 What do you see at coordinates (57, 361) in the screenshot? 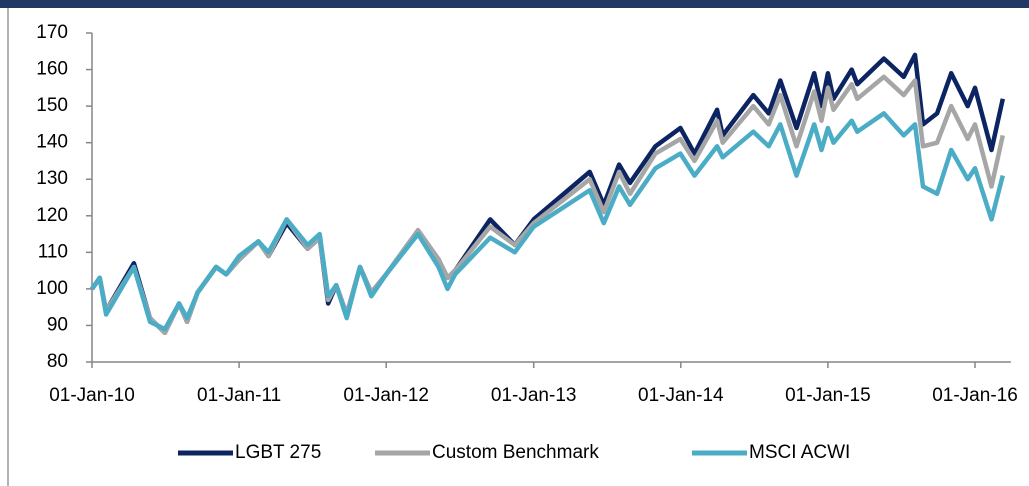
I see `y-tick-label: 80` at bounding box center [57, 361].